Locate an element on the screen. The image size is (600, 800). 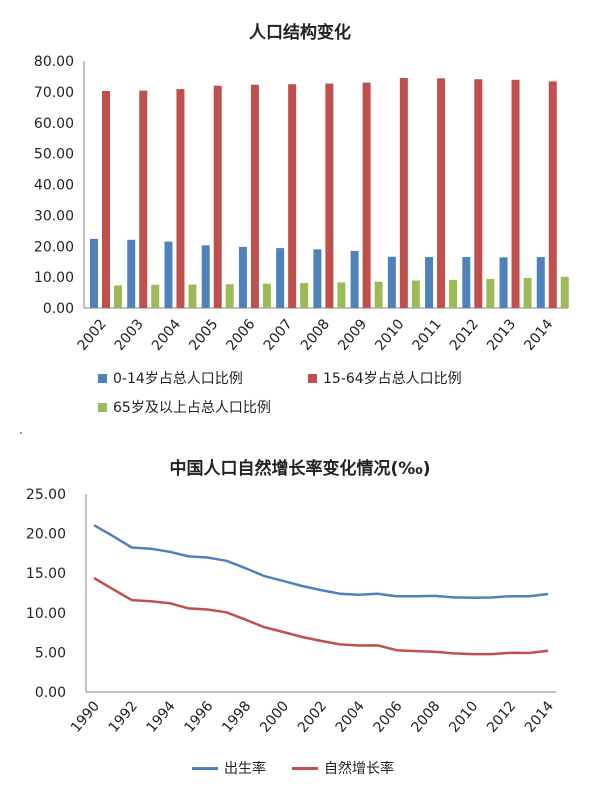
y-tick-label: 70.00 is located at coordinates (54, 93).